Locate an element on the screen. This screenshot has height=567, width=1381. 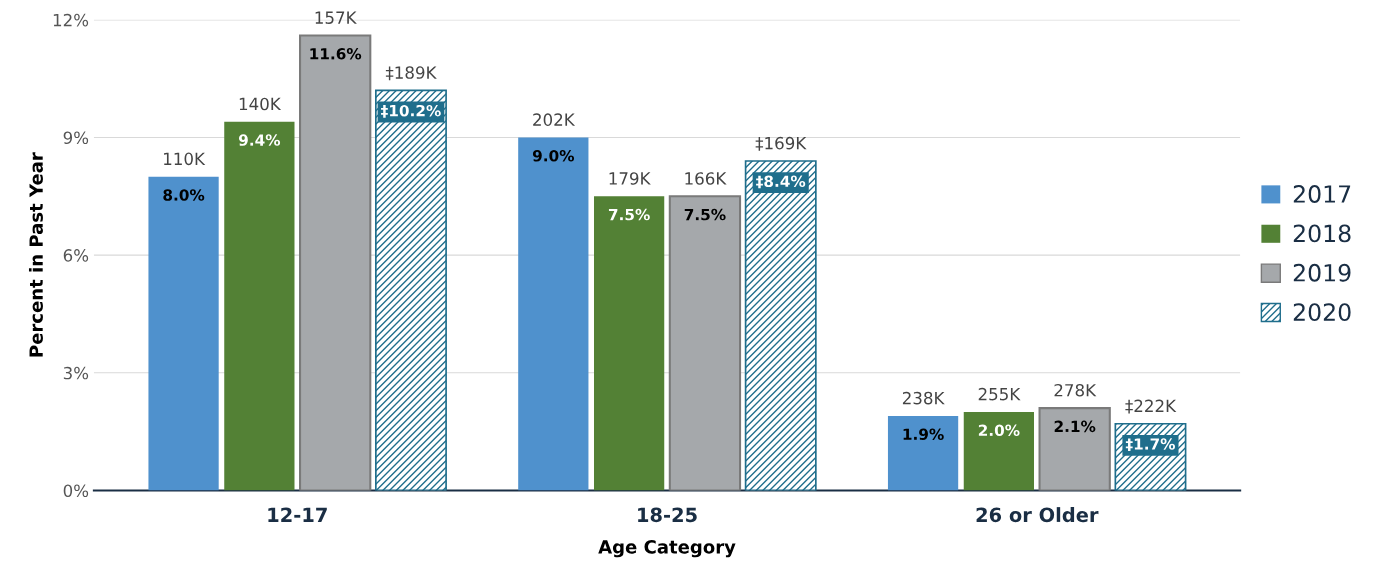
data-label: 2.1% is located at coordinates (1075, 426).